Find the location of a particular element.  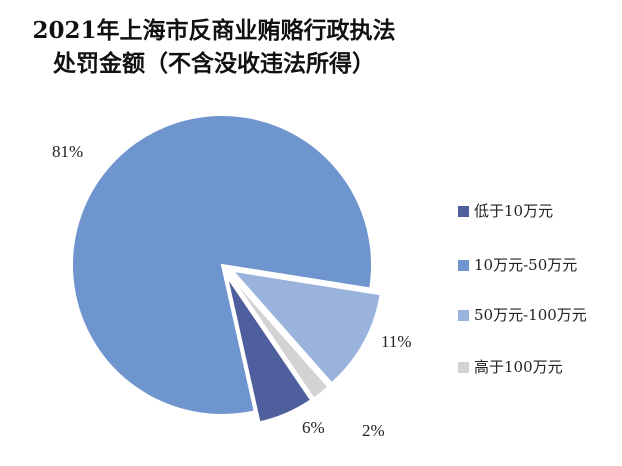

data-label-below-10w: 6% is located at coordinates (313, 427).